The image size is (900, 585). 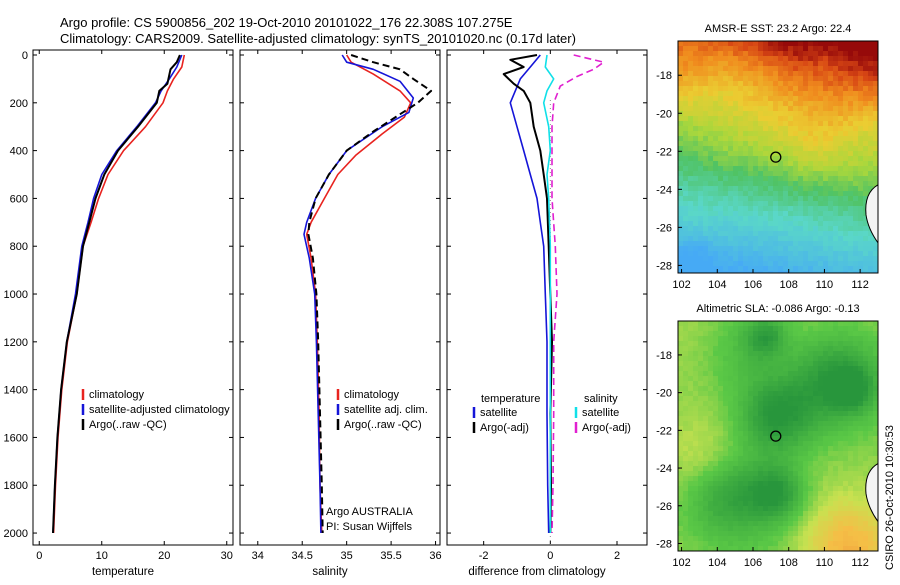 What do you see at coordinates (890, 497) in the screenshot?
I see `credit-stamp: CSIRO 26-Oct-2010 10:30:53` at bounding box center [890, 497].